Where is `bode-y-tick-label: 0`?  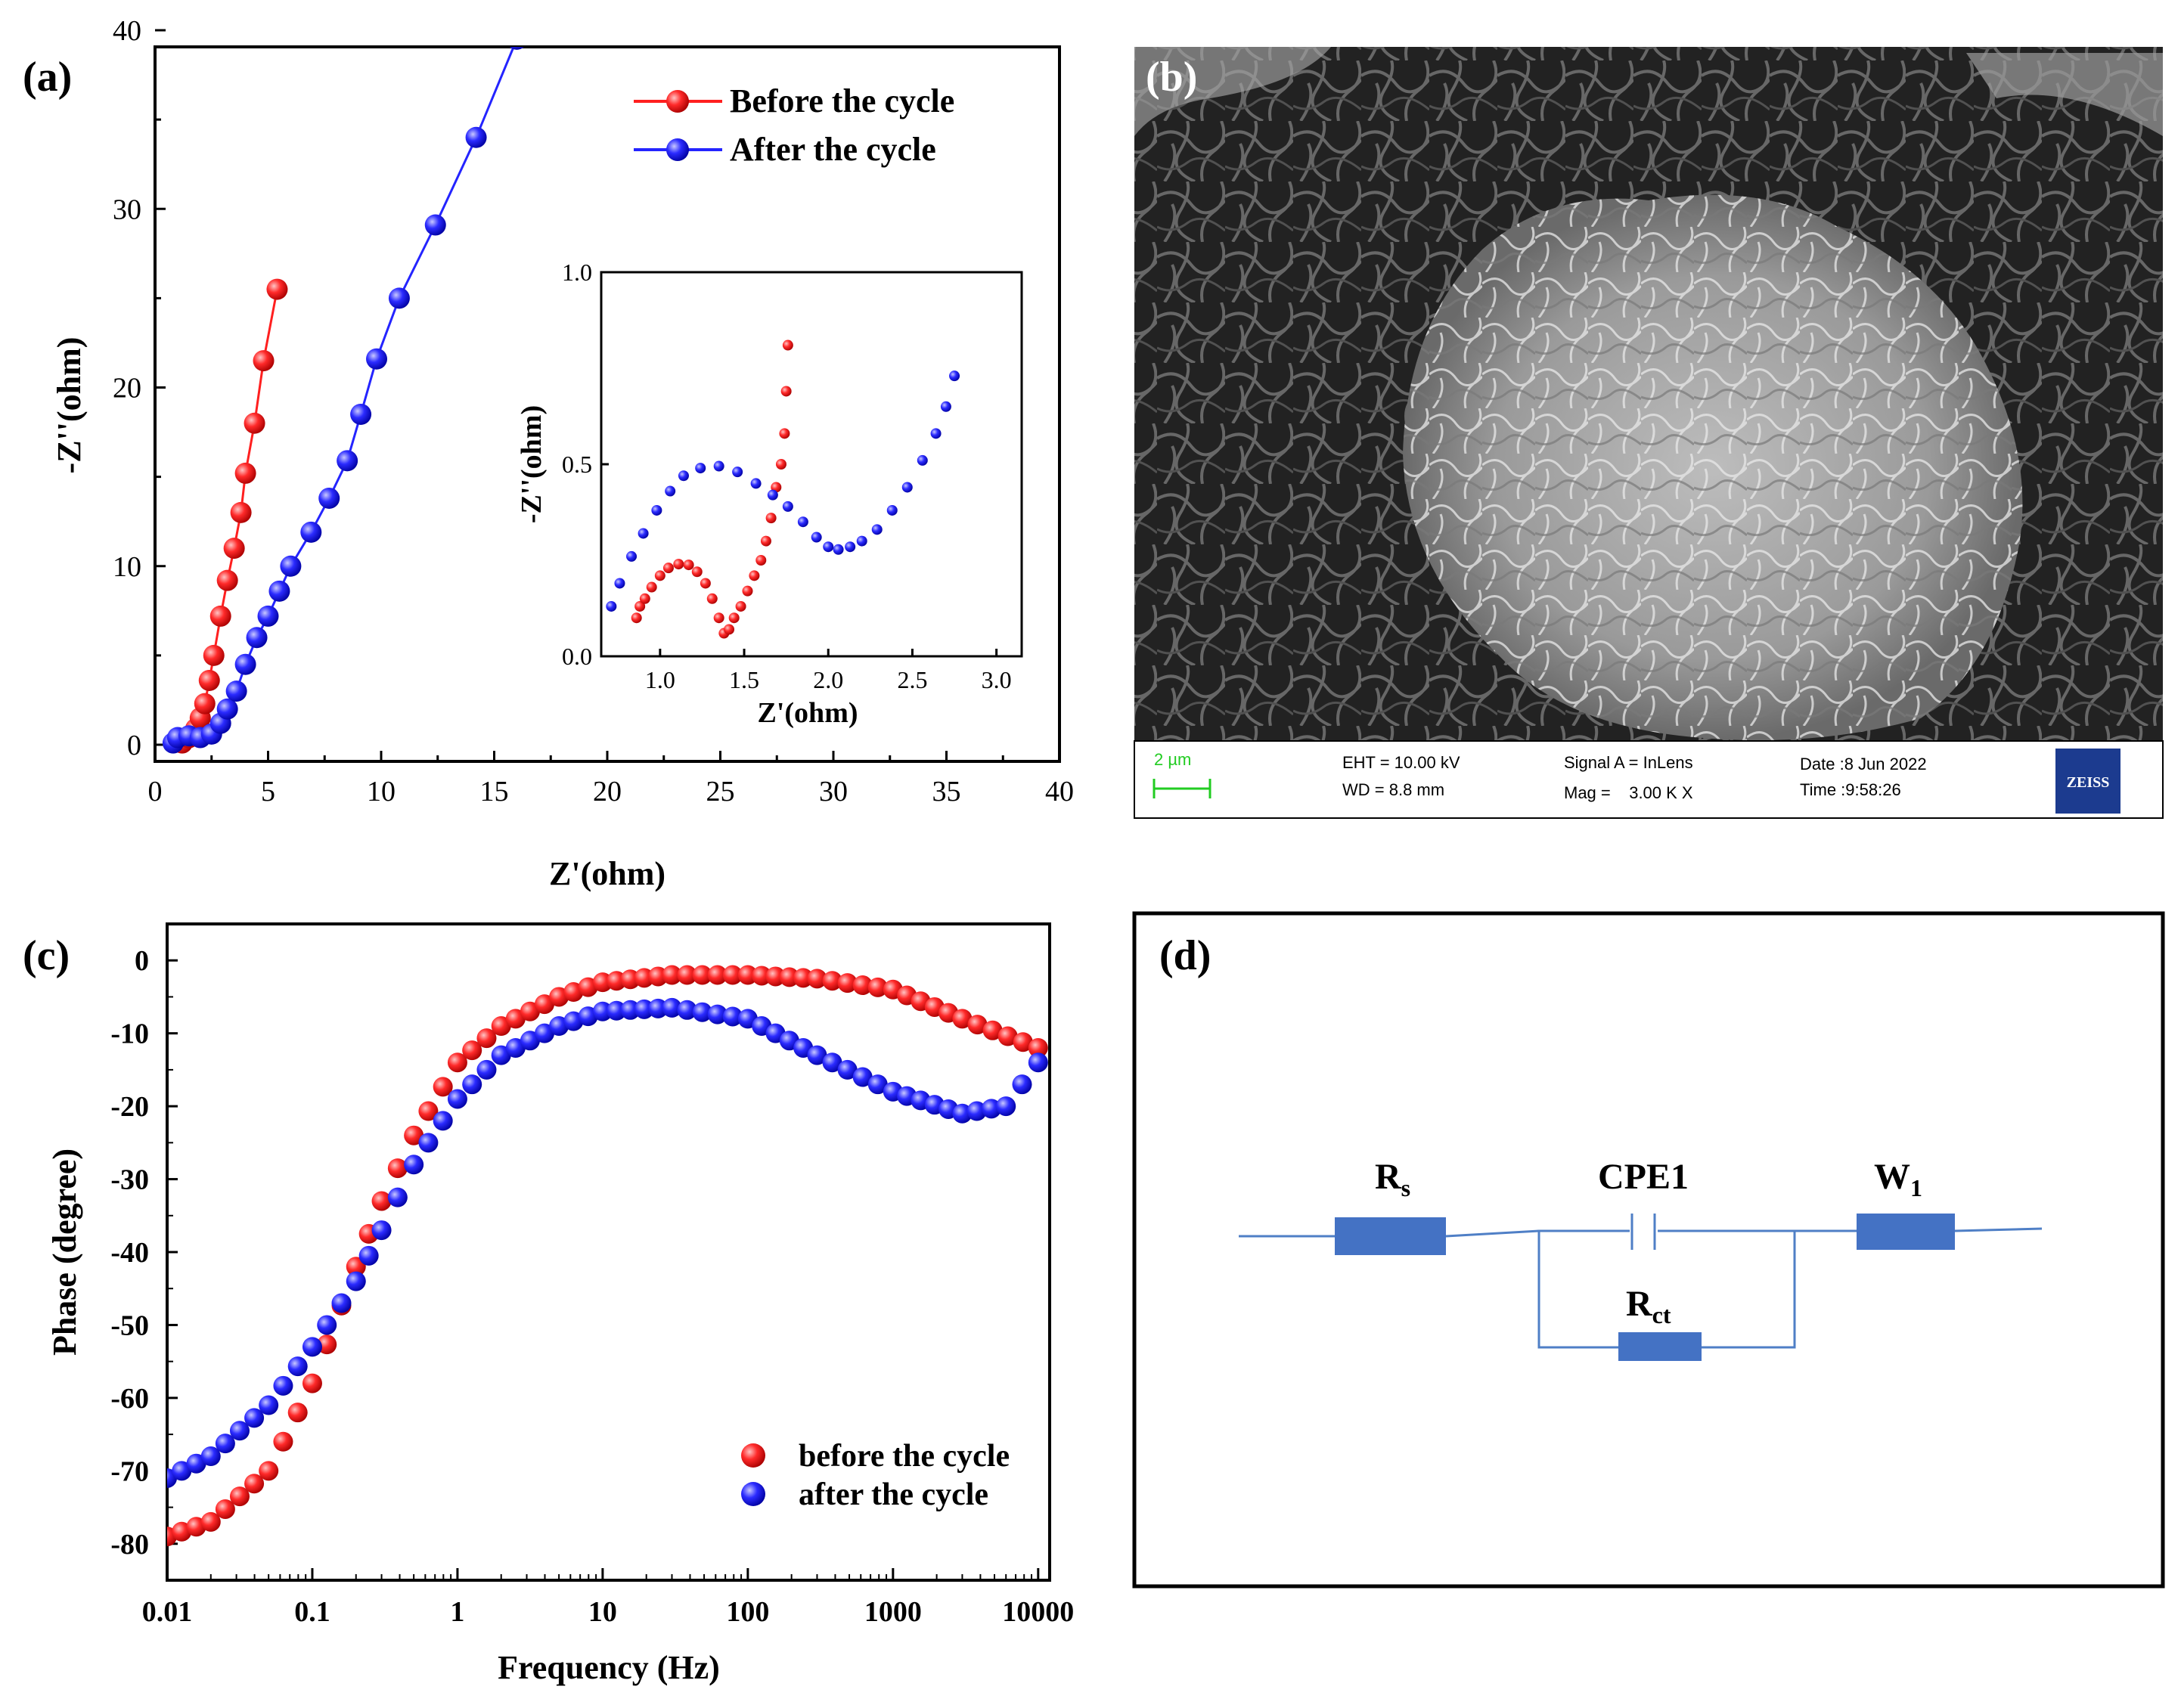
bode-y-tick-label: 0 is located at coordinates (142, 961).